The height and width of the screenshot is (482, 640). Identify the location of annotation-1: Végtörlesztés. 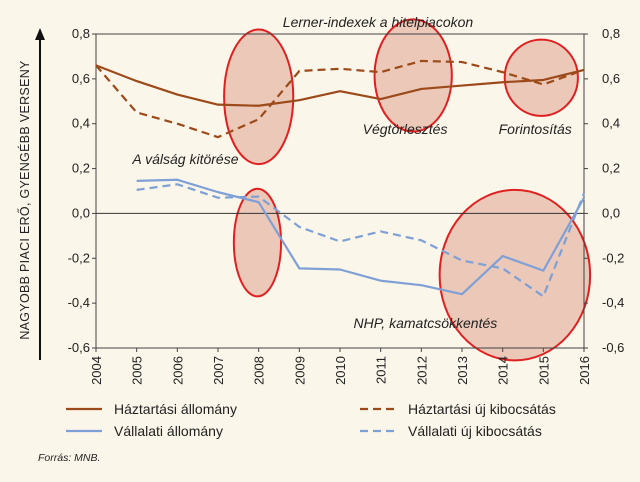
(405, 129).